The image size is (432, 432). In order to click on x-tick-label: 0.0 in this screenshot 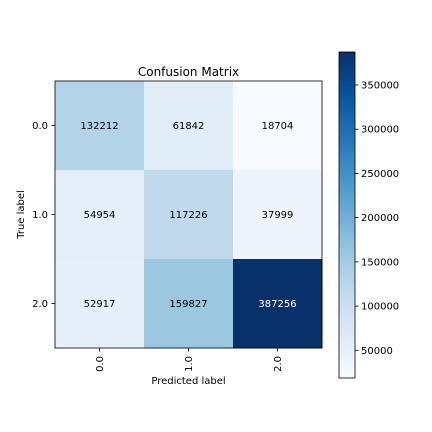, I will do `click(100, 364)`.